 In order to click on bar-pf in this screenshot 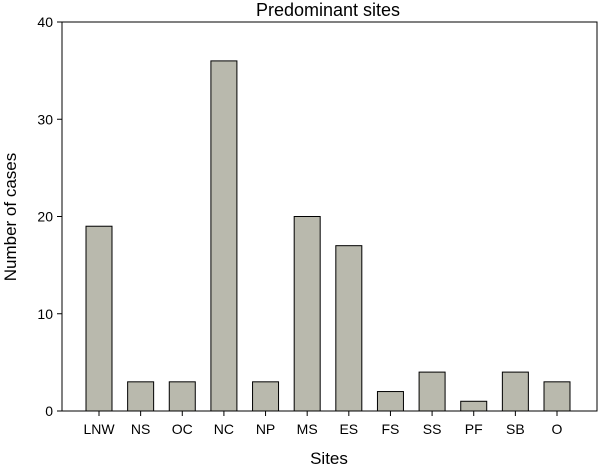, I will do `click(474, 406)`.